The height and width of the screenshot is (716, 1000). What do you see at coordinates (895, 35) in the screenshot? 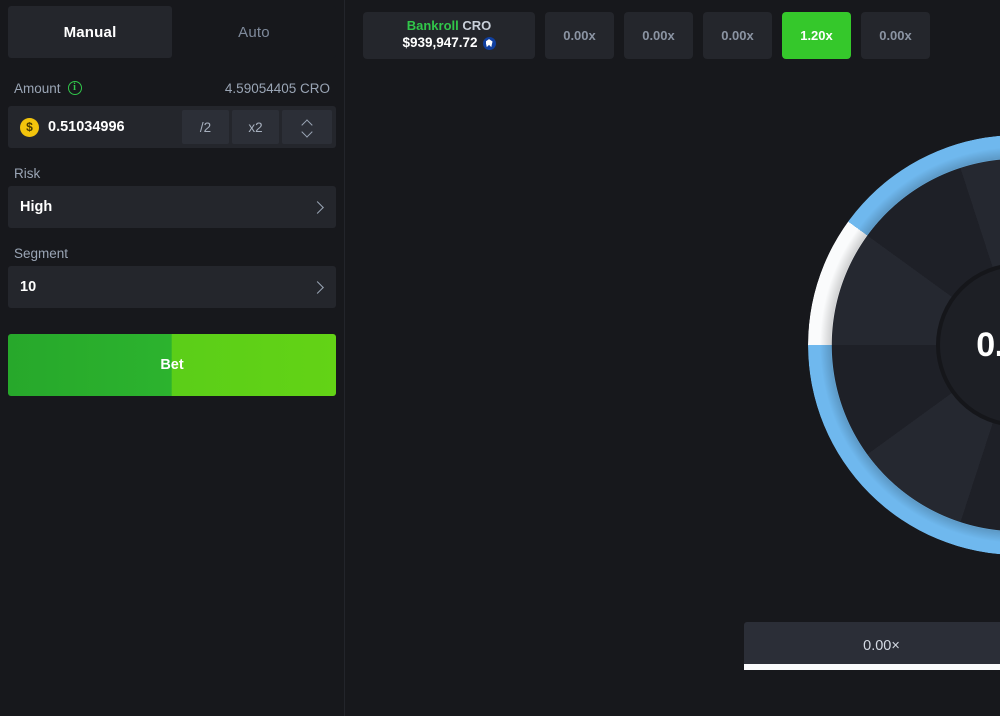
I see `history-pill-5: 0.00x` at bounding box center [895, 35].